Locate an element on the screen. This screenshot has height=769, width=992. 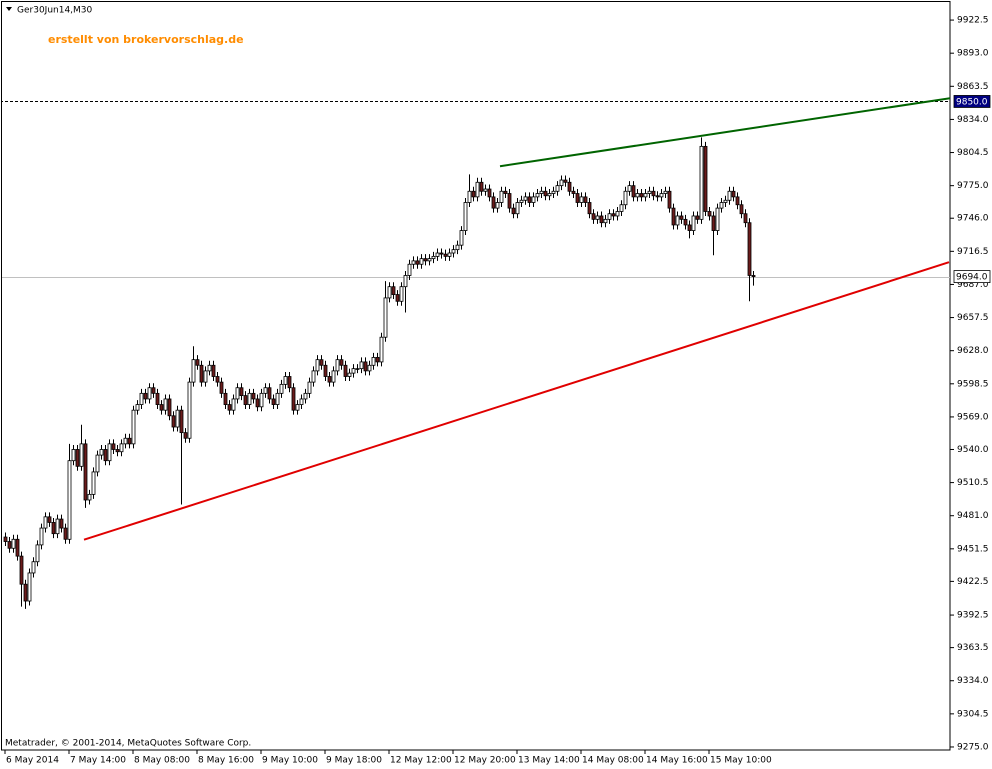
x-tick-label: 9 May 10:00 is located at coordinates (290, 761).